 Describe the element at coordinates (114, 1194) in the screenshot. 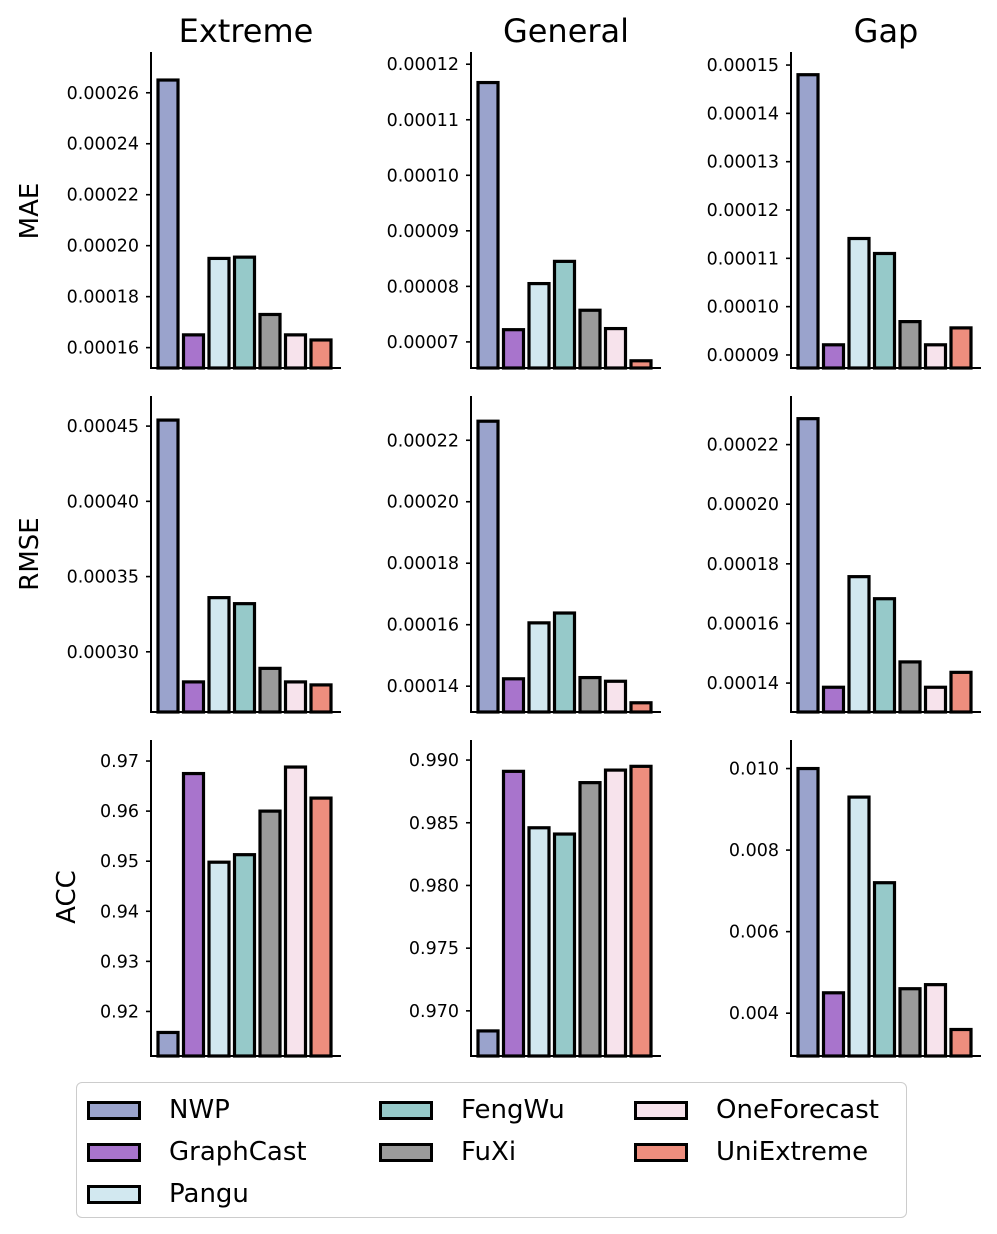

I see `legend-swatch-pangu` at that location.